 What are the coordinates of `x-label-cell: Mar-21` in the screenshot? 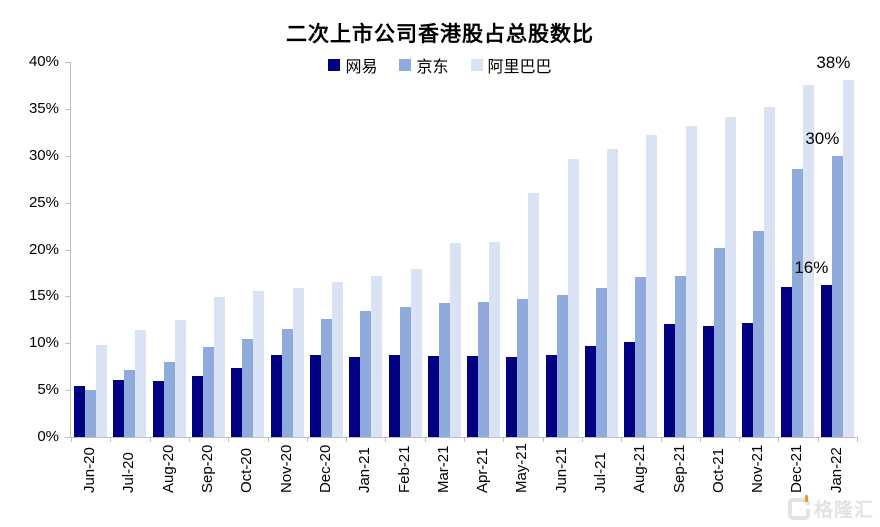 It's located at (443, 468).